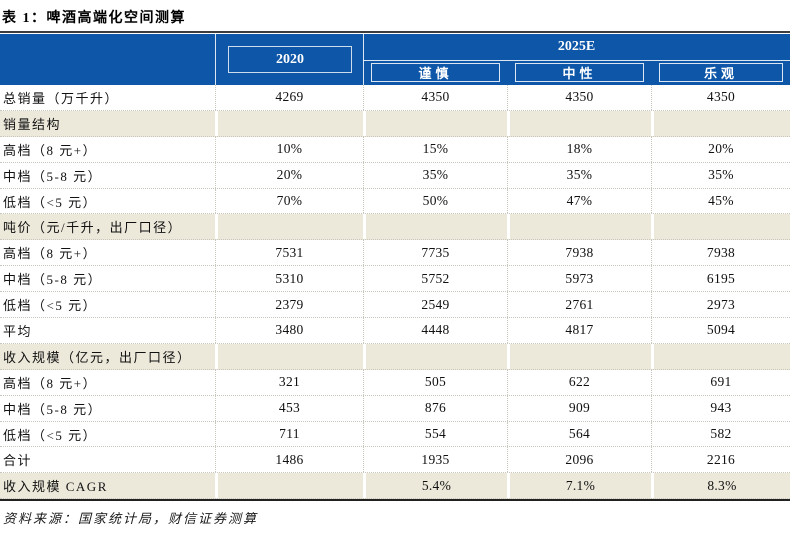  I want to click on cell-value: 622, so click(579, 382).